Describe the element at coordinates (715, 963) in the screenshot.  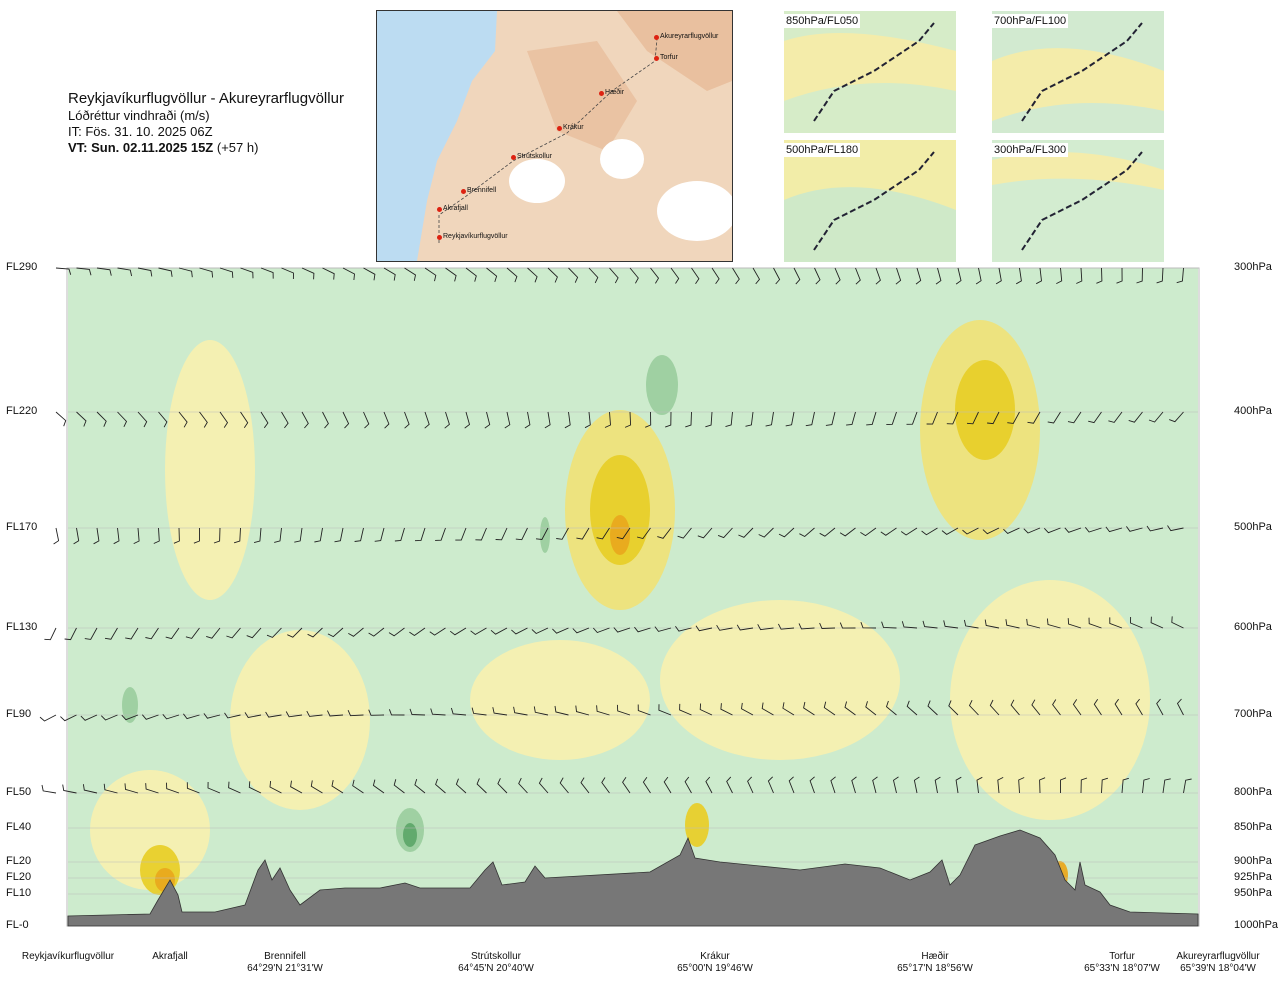
I see `route-point-label: Krákur 65°00'N 19°46'W` at that location.